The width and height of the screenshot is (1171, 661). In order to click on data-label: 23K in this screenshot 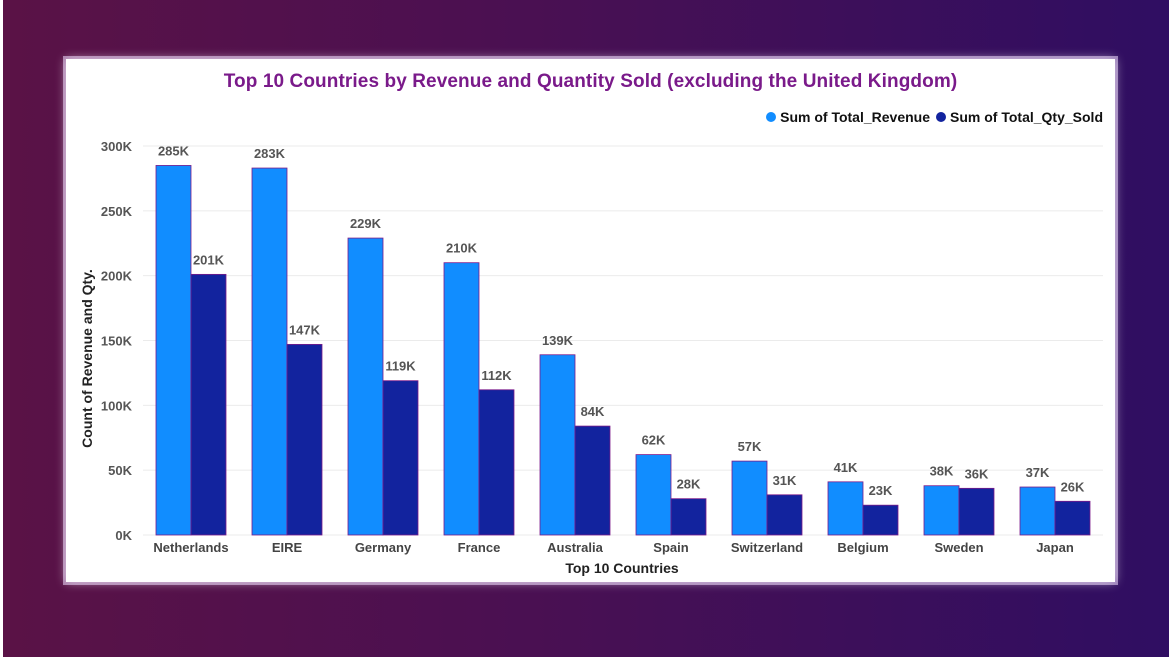, I will do `click(881, 490)`.